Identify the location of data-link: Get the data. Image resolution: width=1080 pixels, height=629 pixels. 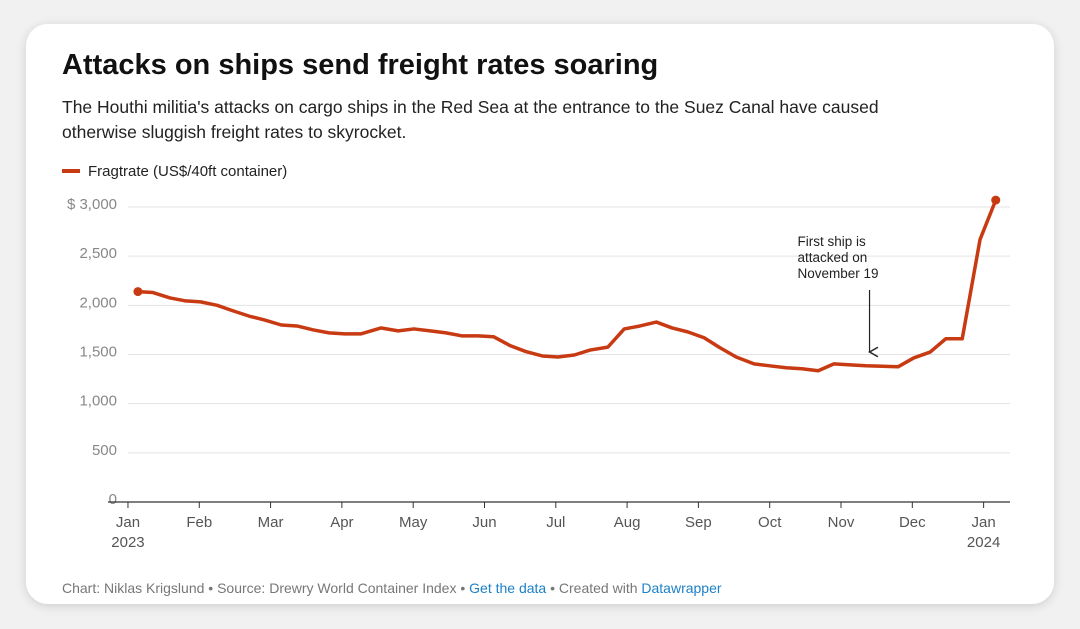
(507, 588).